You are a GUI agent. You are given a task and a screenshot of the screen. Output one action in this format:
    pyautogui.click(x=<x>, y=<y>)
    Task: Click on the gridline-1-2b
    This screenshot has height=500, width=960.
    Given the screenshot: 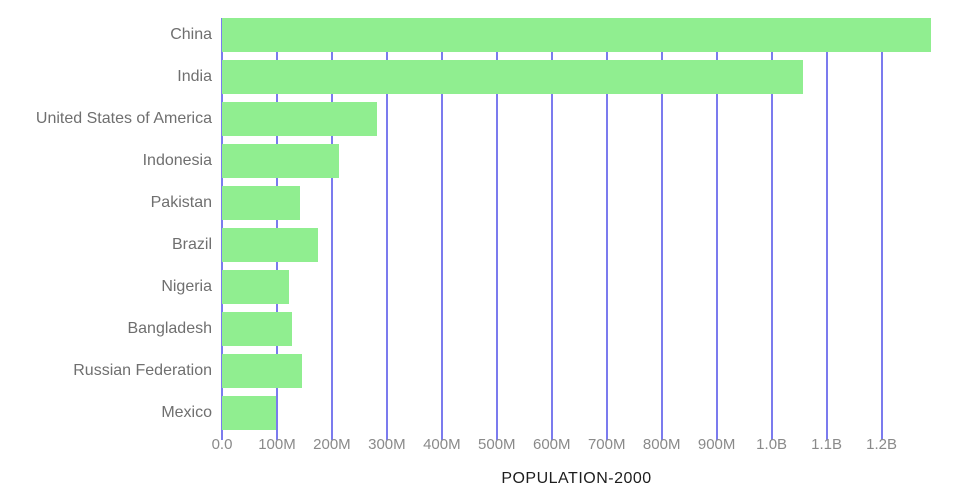 What is the action you would take?
    pyautogui.click(x=881, y=229)
    